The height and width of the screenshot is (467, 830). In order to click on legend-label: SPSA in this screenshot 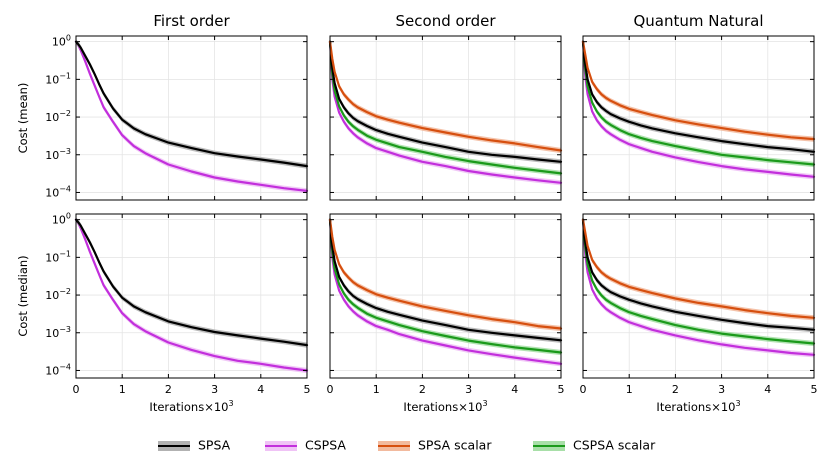, I will do `click(214, 445)`.